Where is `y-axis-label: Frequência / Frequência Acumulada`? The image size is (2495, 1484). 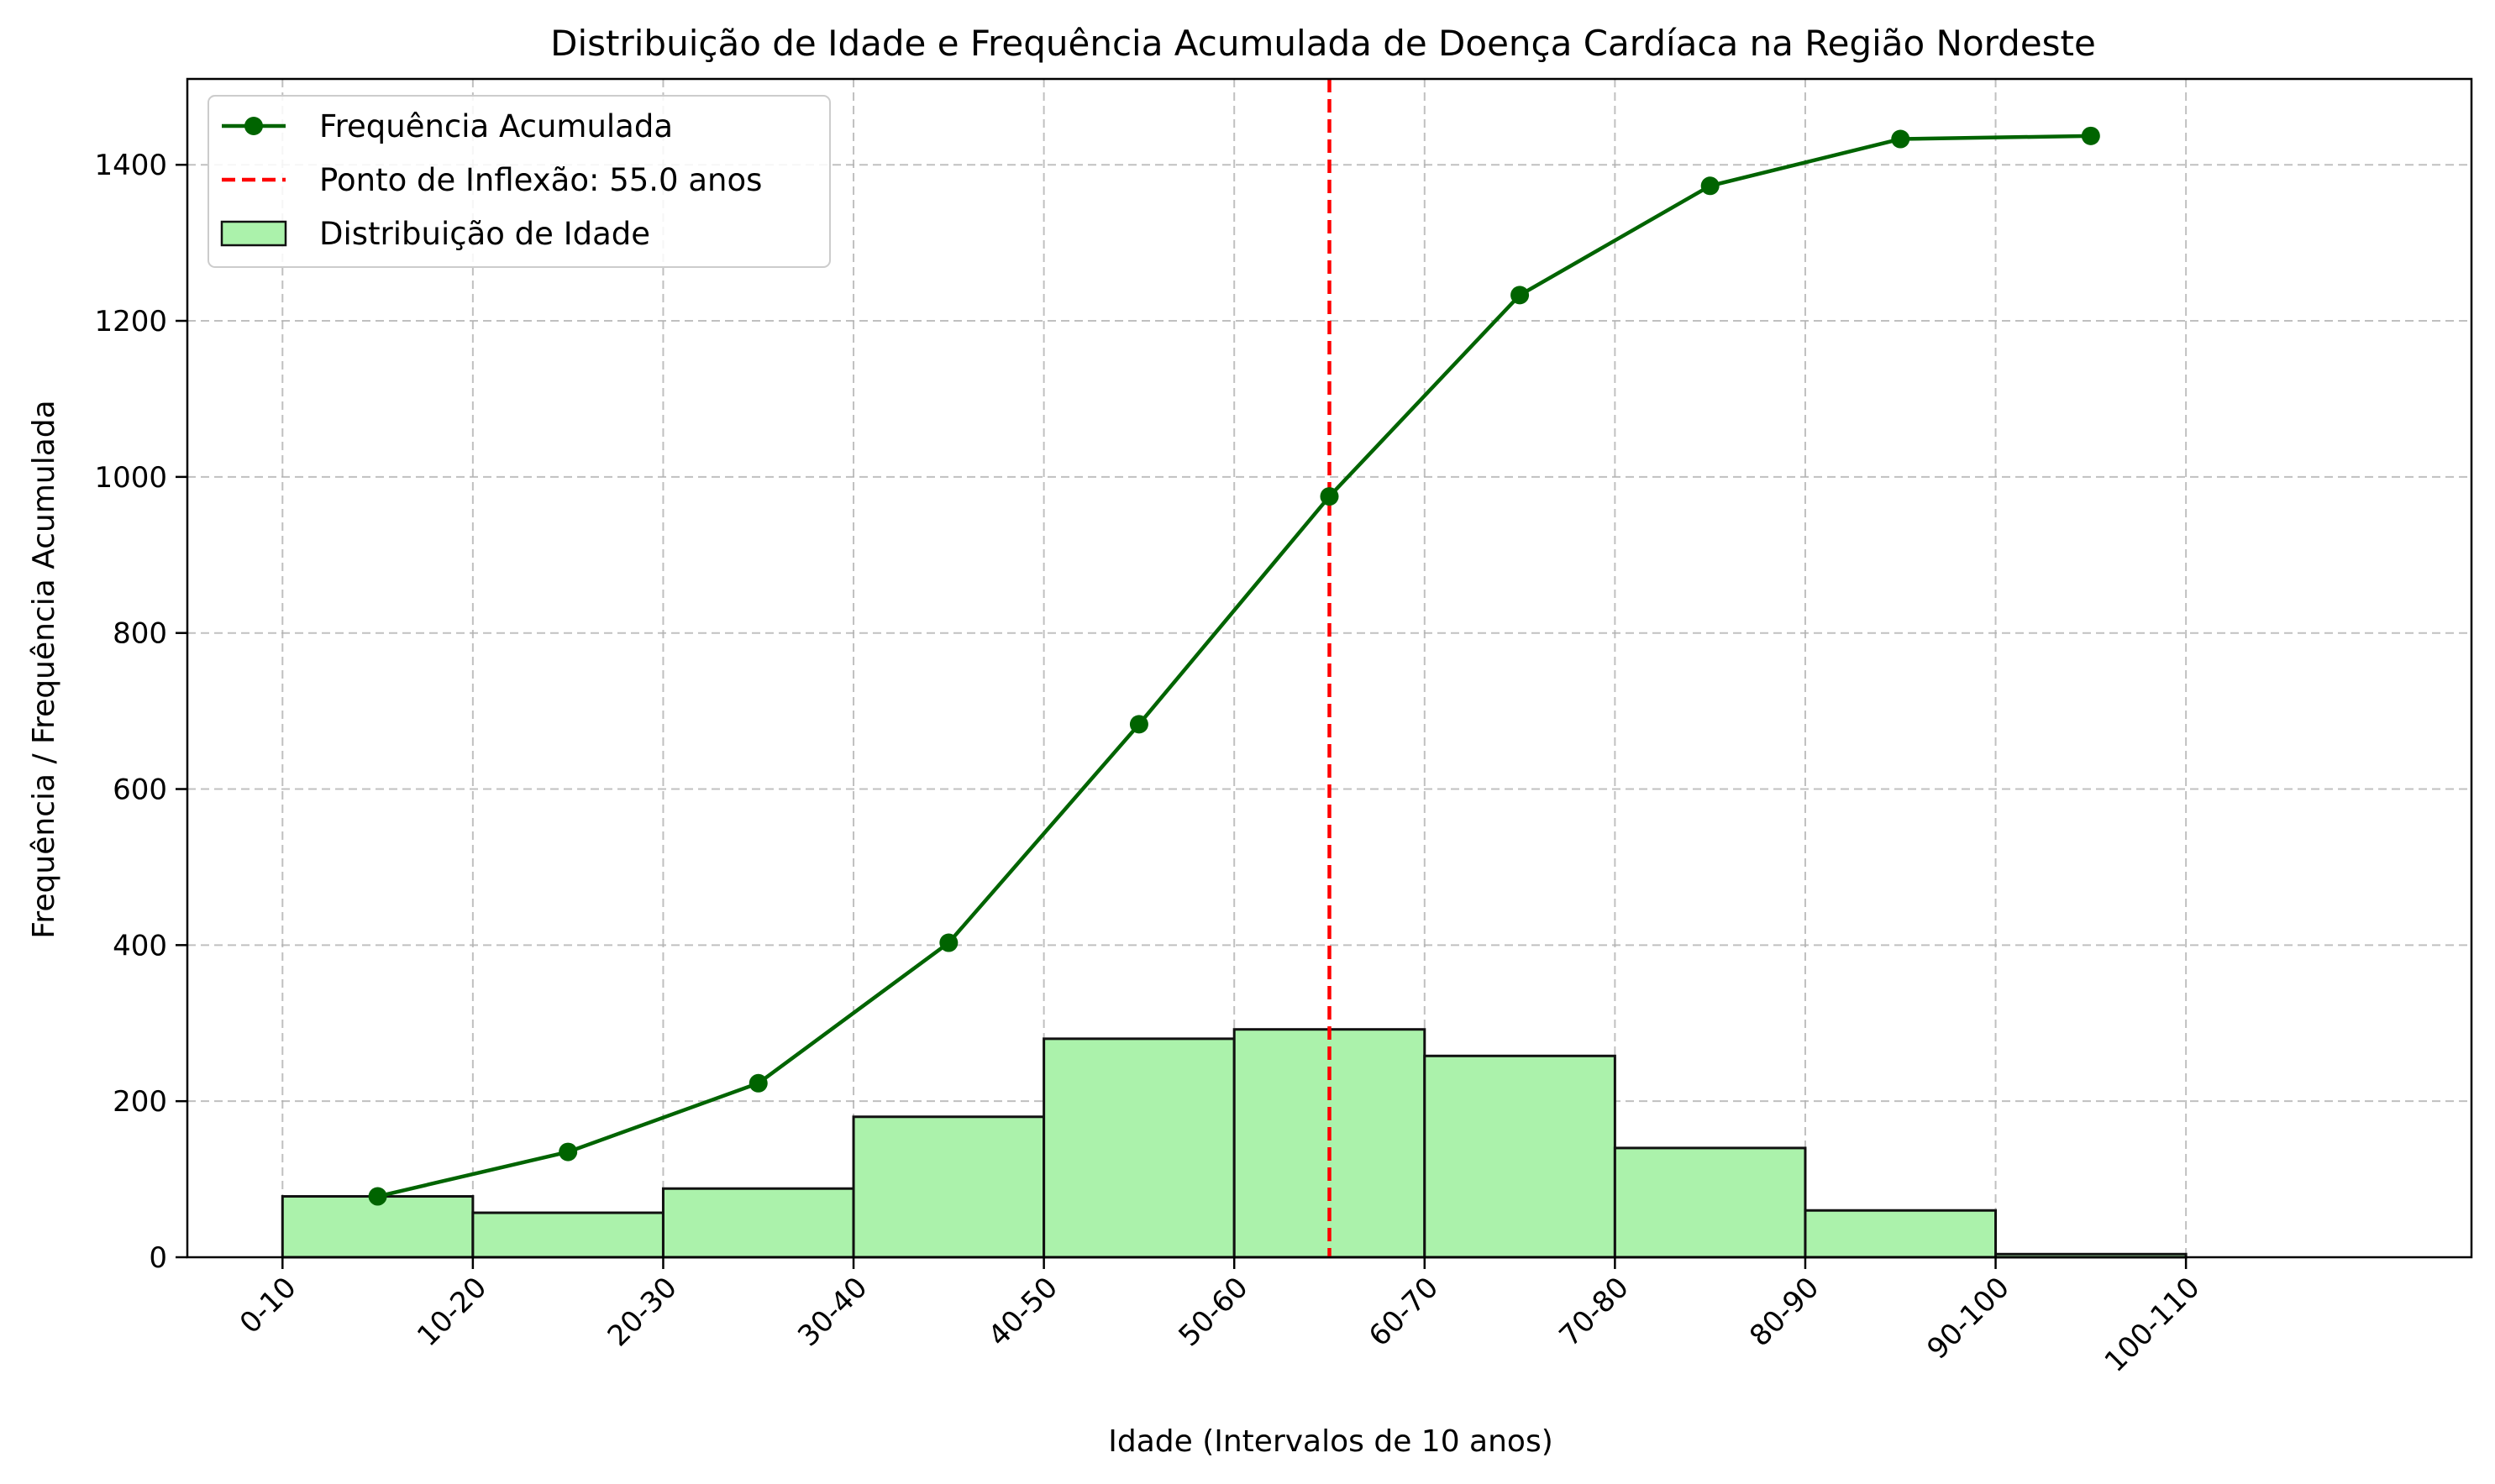 y-axis-label: Frequência / Frequência Acumulada is located at coordinates (44, 669).